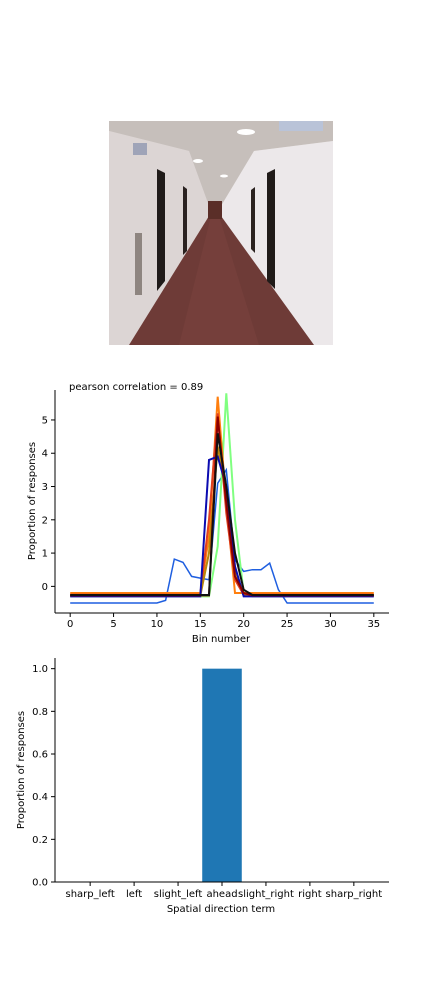 Image resolution: width=432 pixels, height=1008 pixels. Describe the element at coordinates (45, 587) in the screenshot. I see `y-tick-label: 0` at that location.